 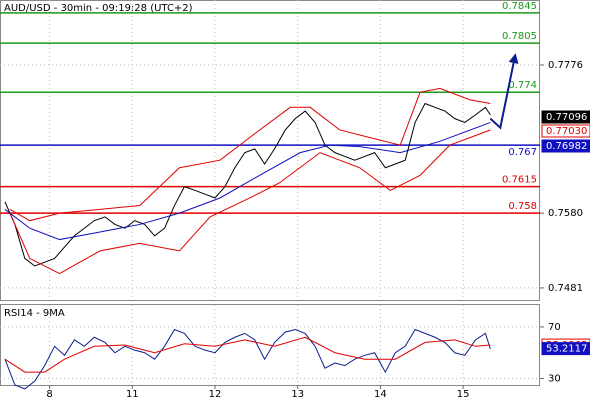 What do you see at coordinates (565, 213) in the screenshot?
I see `y-tick-label: 0.7580` at bounding box center [565, 213].